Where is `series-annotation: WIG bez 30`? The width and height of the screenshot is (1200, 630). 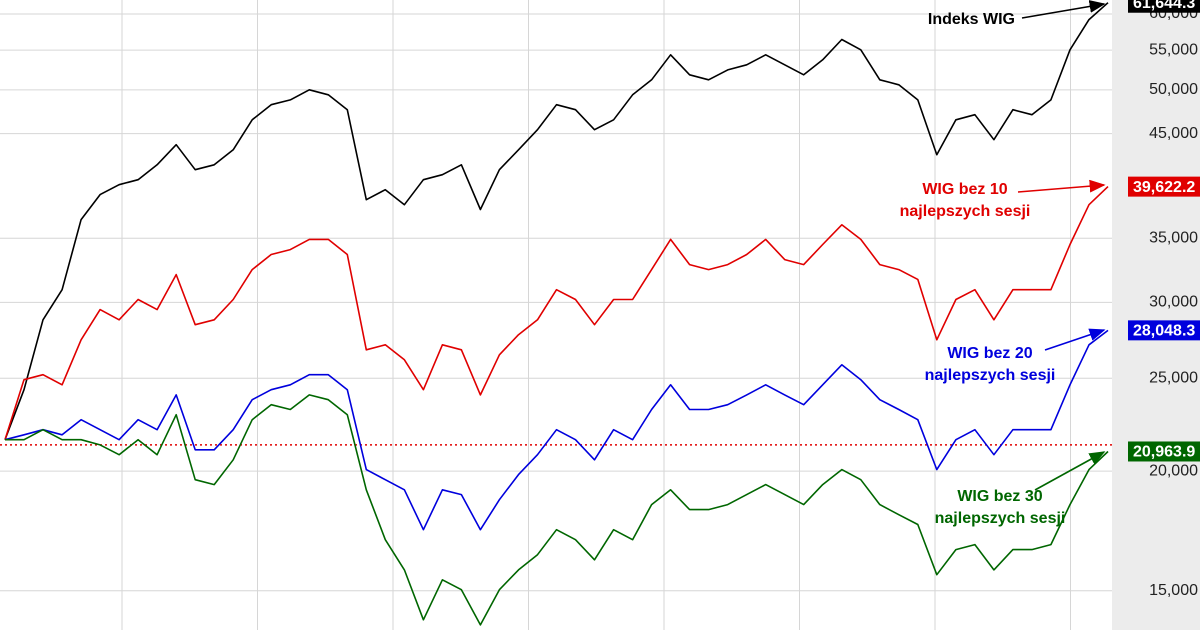 series-annotation: WIG bez 30 is located at coordinates (999, 496).